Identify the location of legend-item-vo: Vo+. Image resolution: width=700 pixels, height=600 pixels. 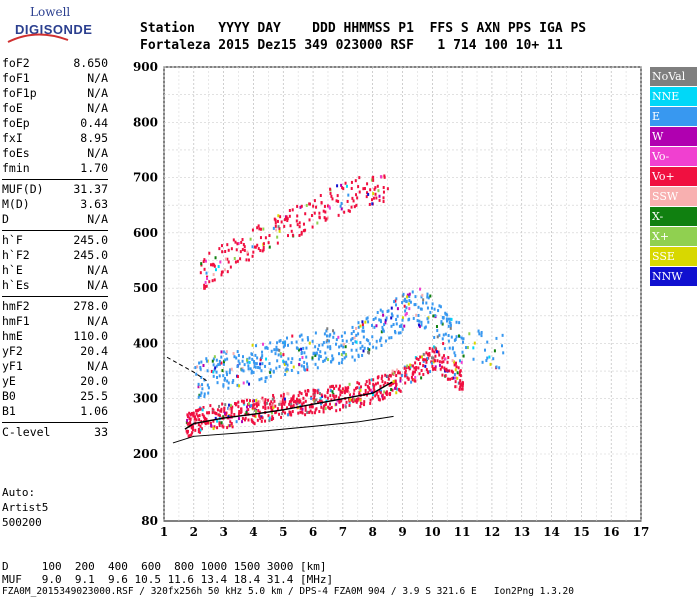
(673, 177).